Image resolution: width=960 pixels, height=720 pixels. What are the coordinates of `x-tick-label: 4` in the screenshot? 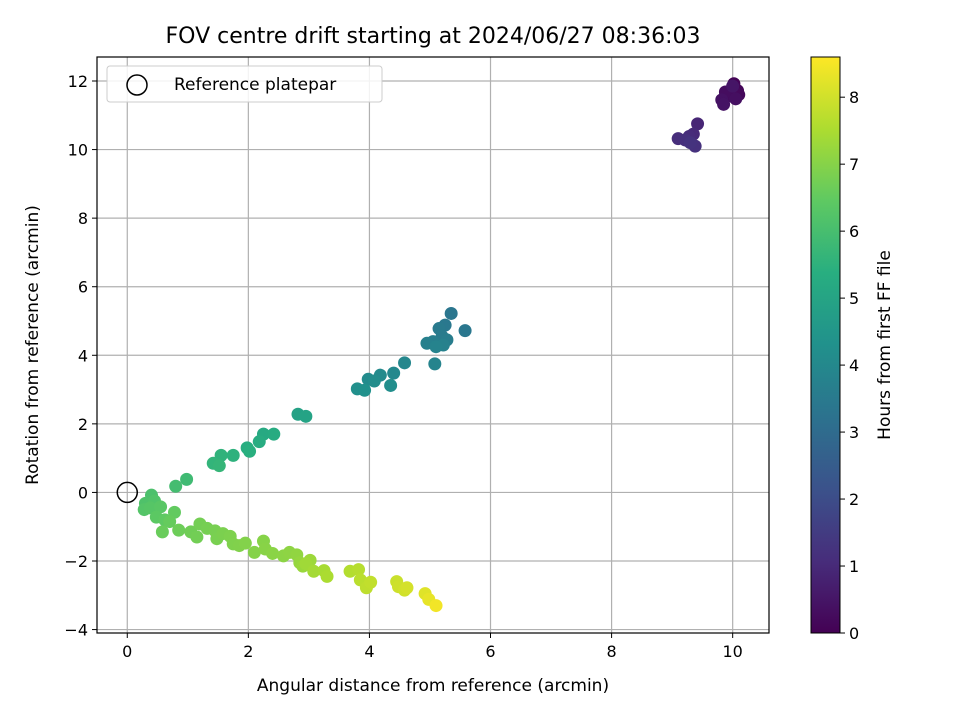 It's located at (369, 651).